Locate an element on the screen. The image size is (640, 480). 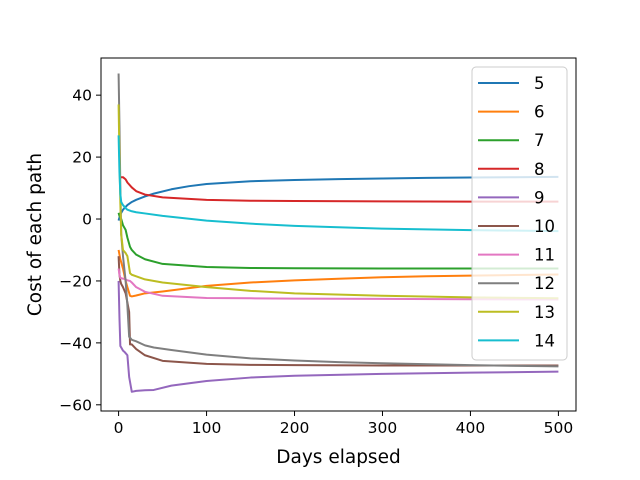
x-axis-label: Days elapsed is located at coordinates (338, 457).